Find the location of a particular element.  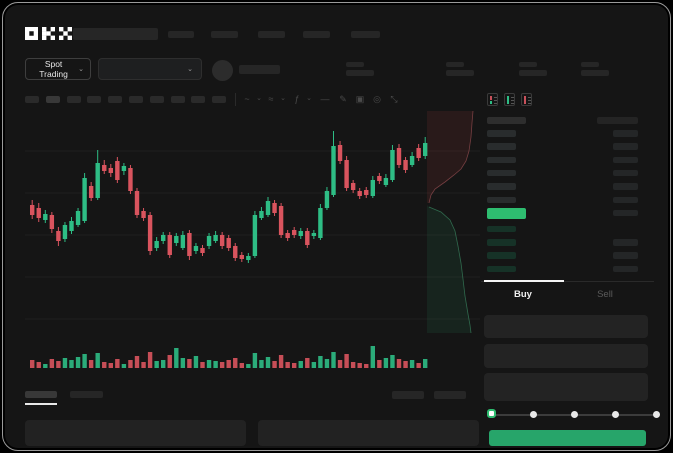

coin-avatar is located at coordinates (222, 70).